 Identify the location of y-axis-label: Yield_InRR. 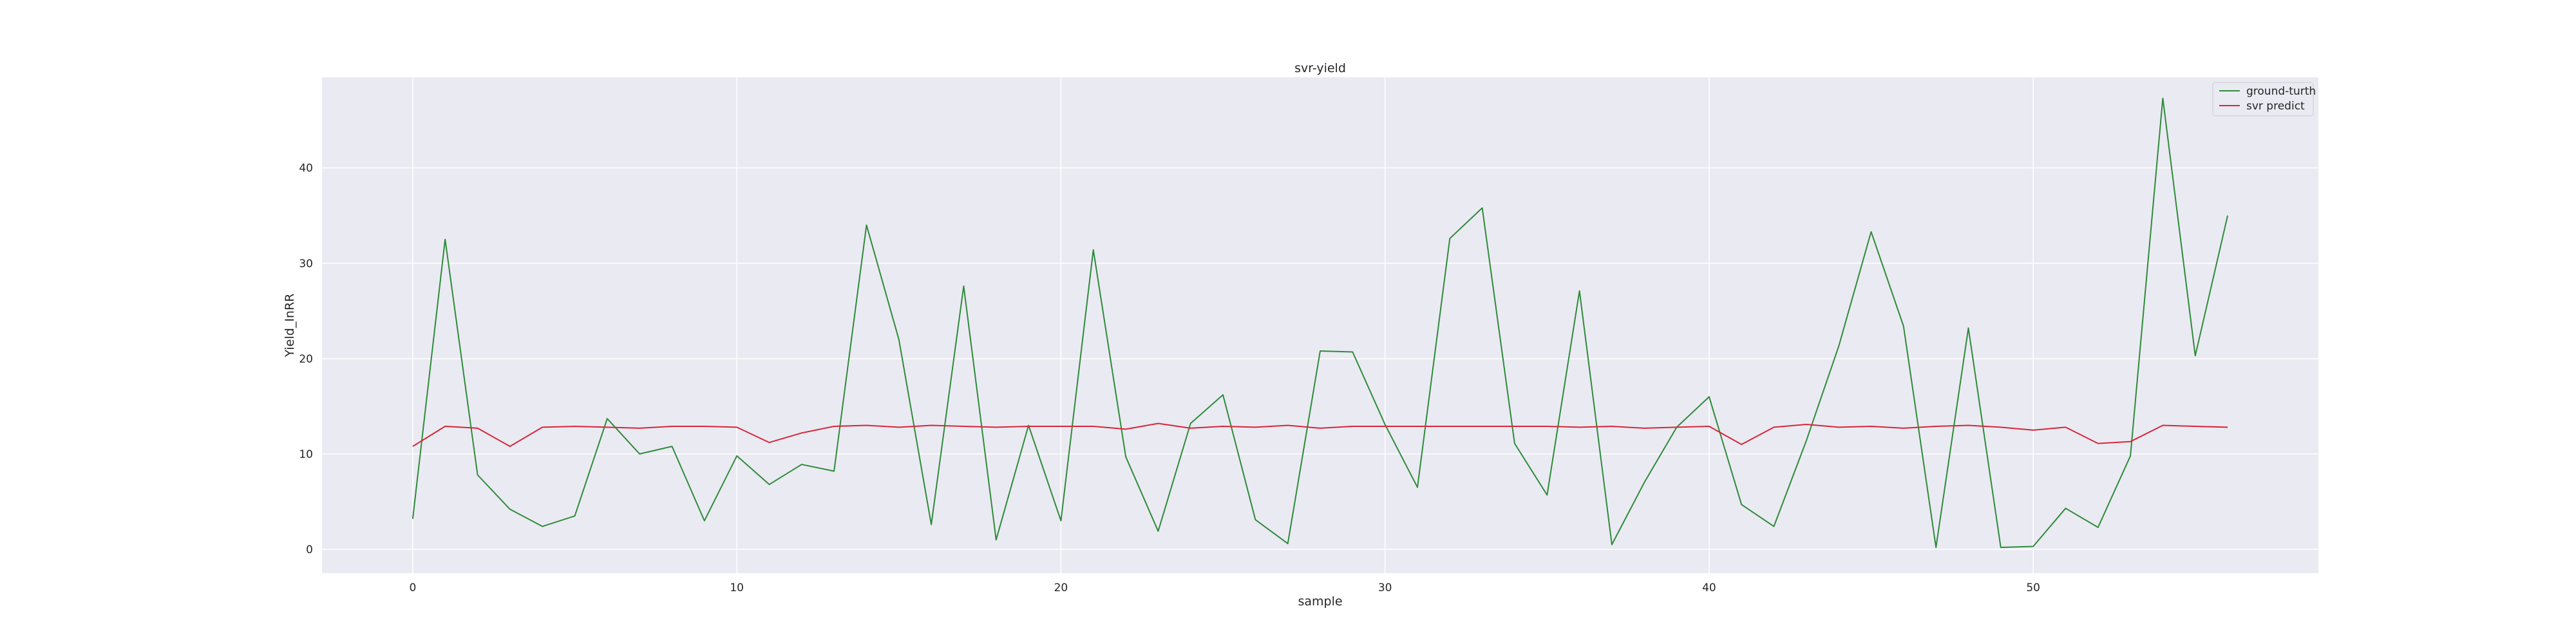
(290, 326).